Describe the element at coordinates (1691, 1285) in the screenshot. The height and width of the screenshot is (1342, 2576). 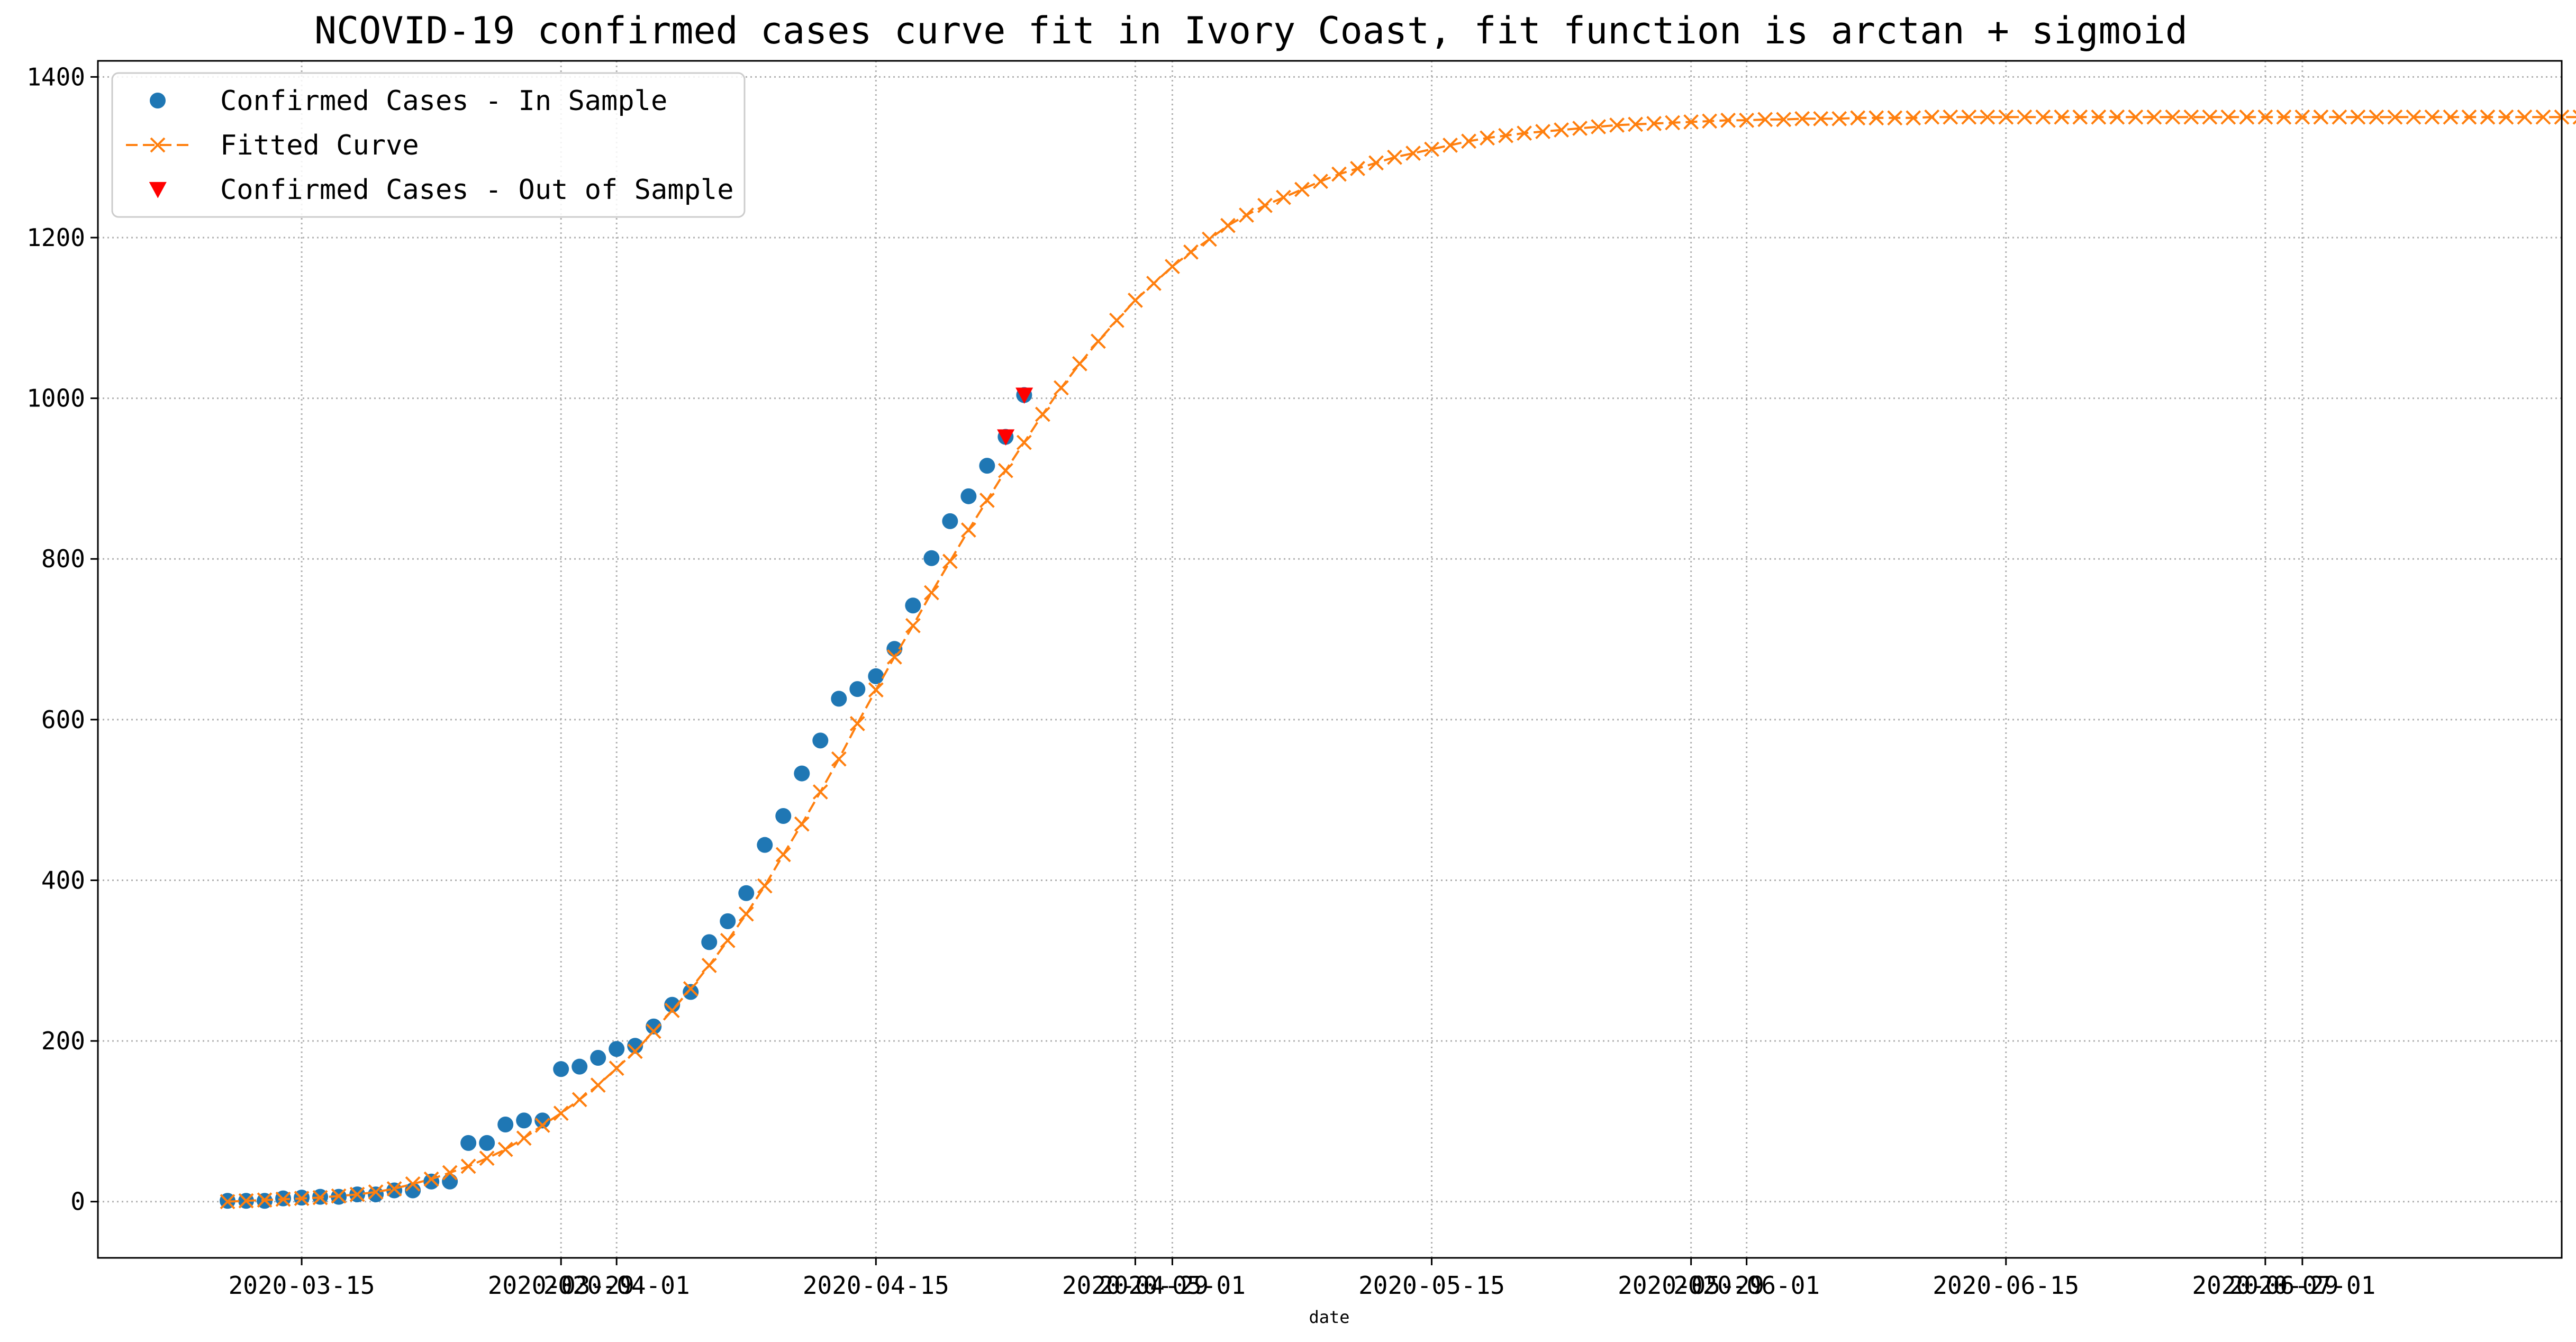
I see `x-tick-label: 2020-05-29` at that location.